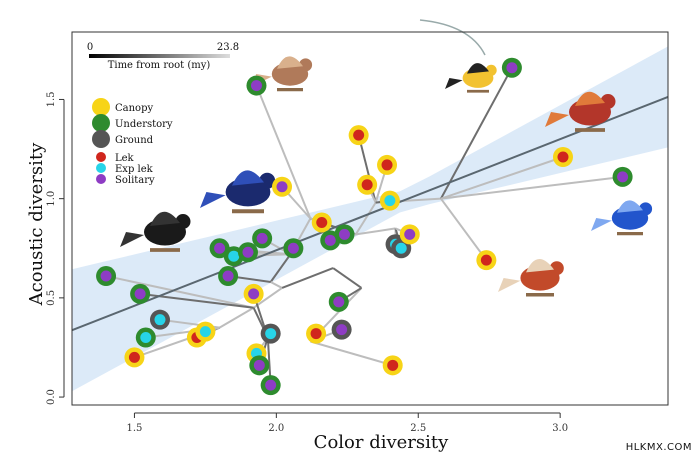 This screenshot has width=700, height=457. I want to click on y-axis: 0.0 0.5 1.0 1.5, so click(55, 248).